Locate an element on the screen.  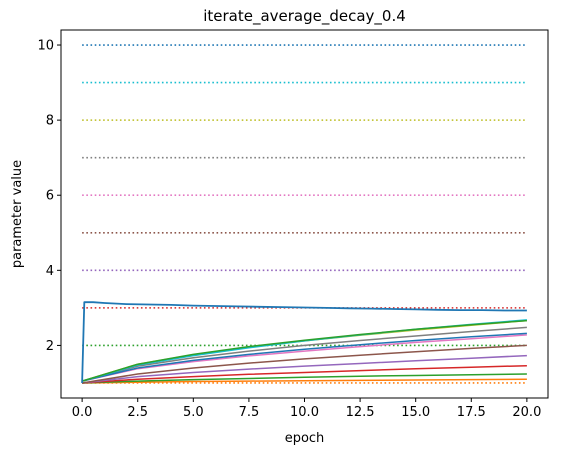
x-tick-label: 20.0 is located at coordinates (526, 412).